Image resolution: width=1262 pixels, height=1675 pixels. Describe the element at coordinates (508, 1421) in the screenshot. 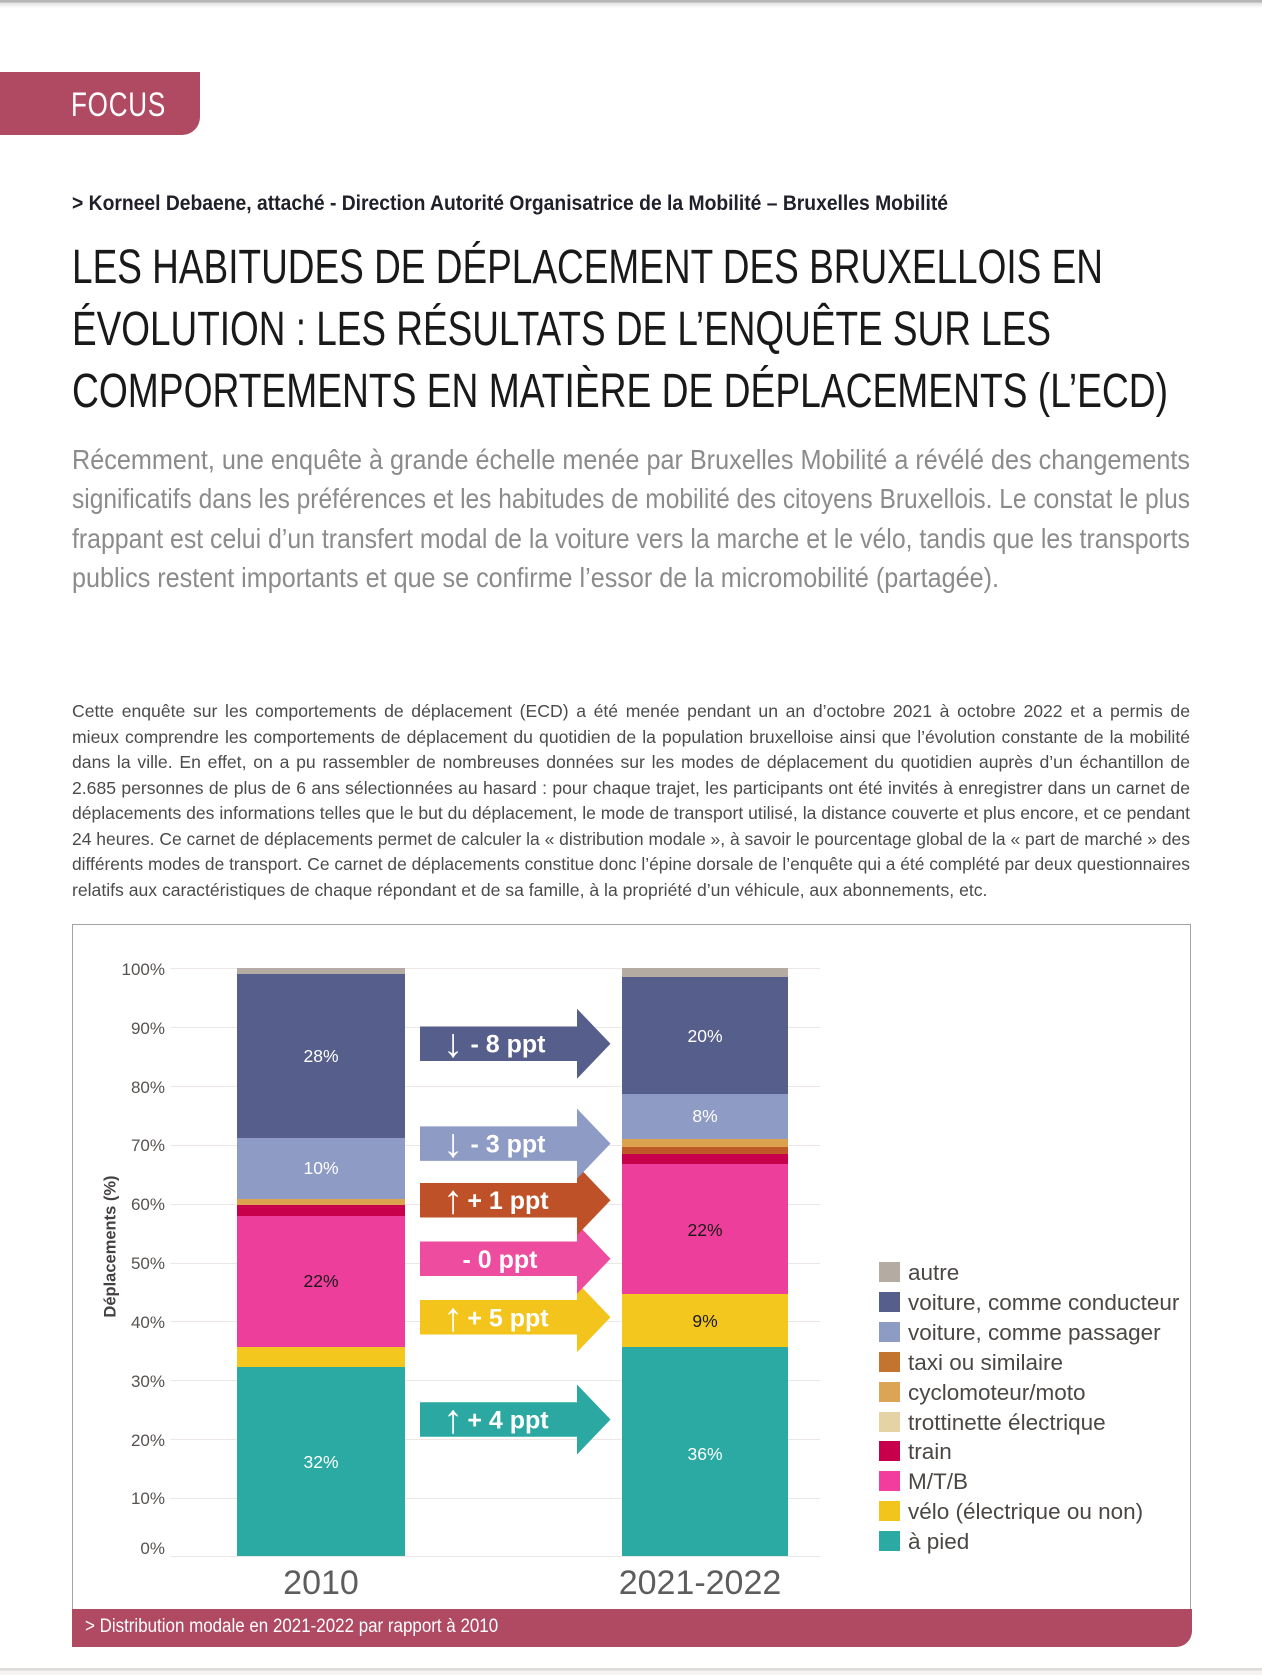

I see `svg-text: + 4 ppt` at that location.